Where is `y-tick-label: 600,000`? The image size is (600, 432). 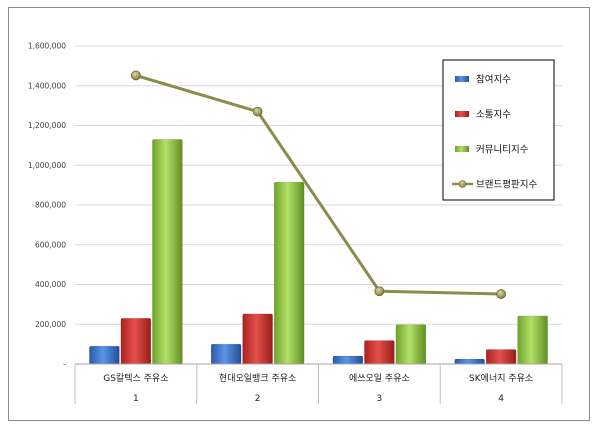
y-tick-label: 600,000 is located at coordinates (50, 244).